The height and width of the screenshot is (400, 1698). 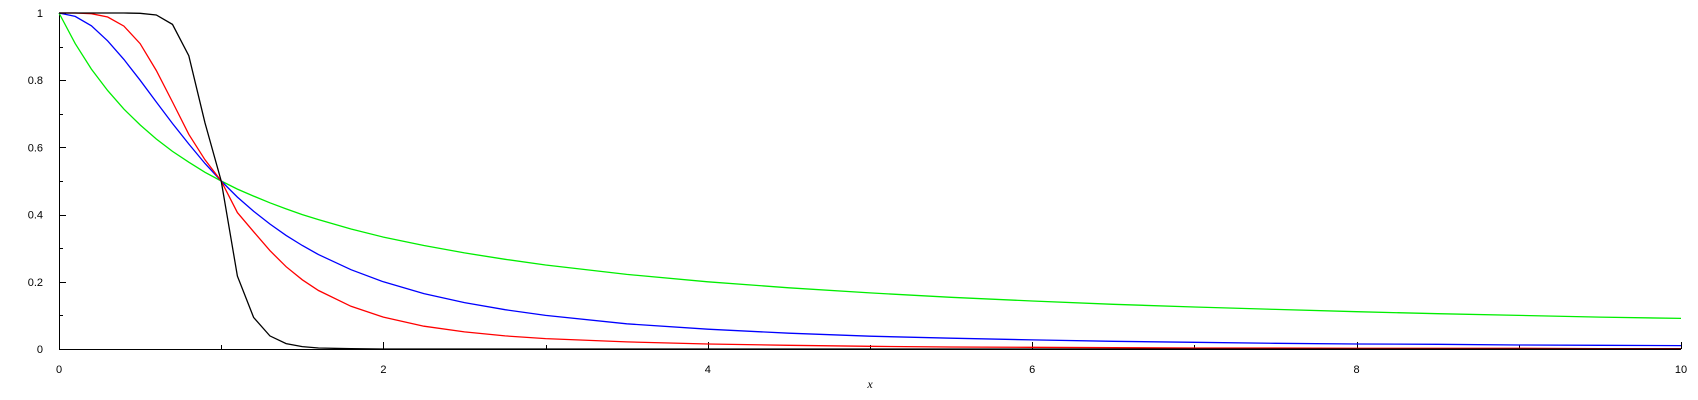 What do you see at coordinates (35, 81) in the screenshot?
I see `y-tick-label: 0.8` at bounding box center [35, 81].